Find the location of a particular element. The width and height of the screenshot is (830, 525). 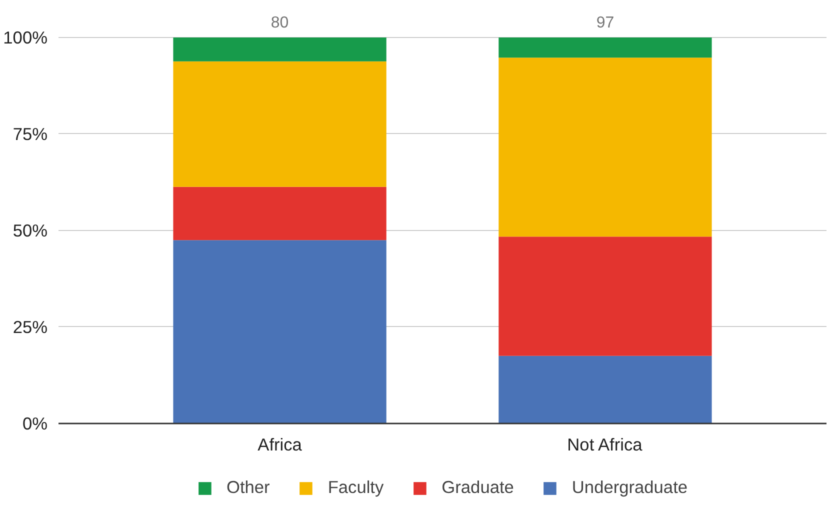

y-tick-label: 25% is located at coordinates (30, 326).